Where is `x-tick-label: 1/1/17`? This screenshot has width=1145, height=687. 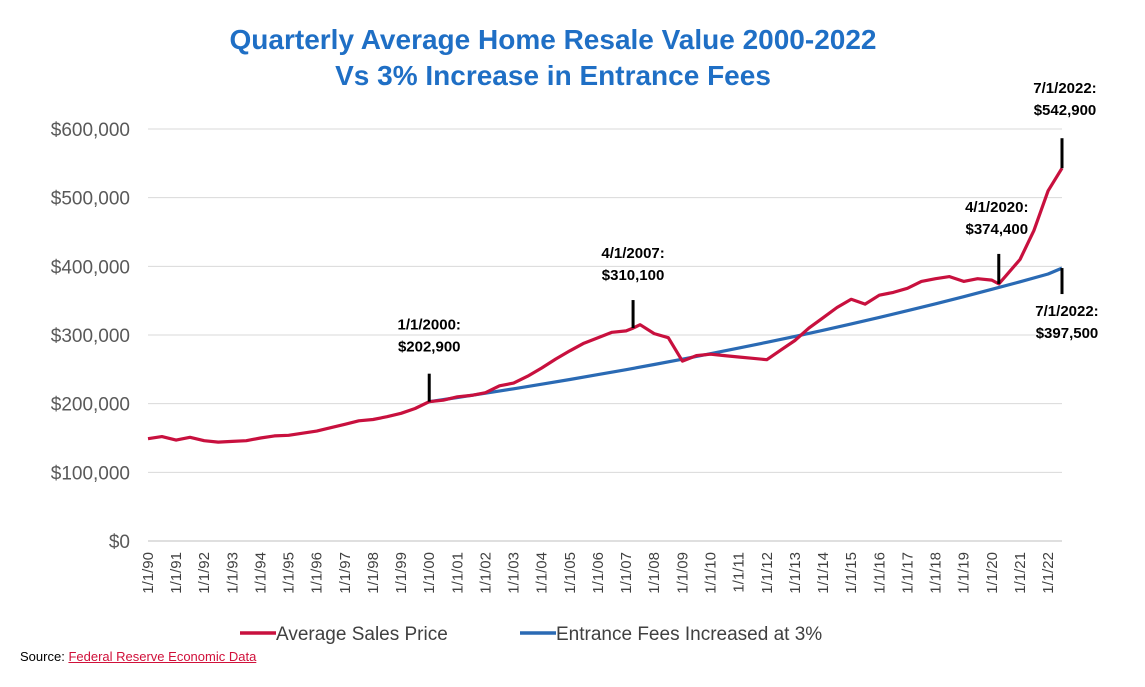 x-tick-label: 1/1/17 is located at coordinates (907, 573).